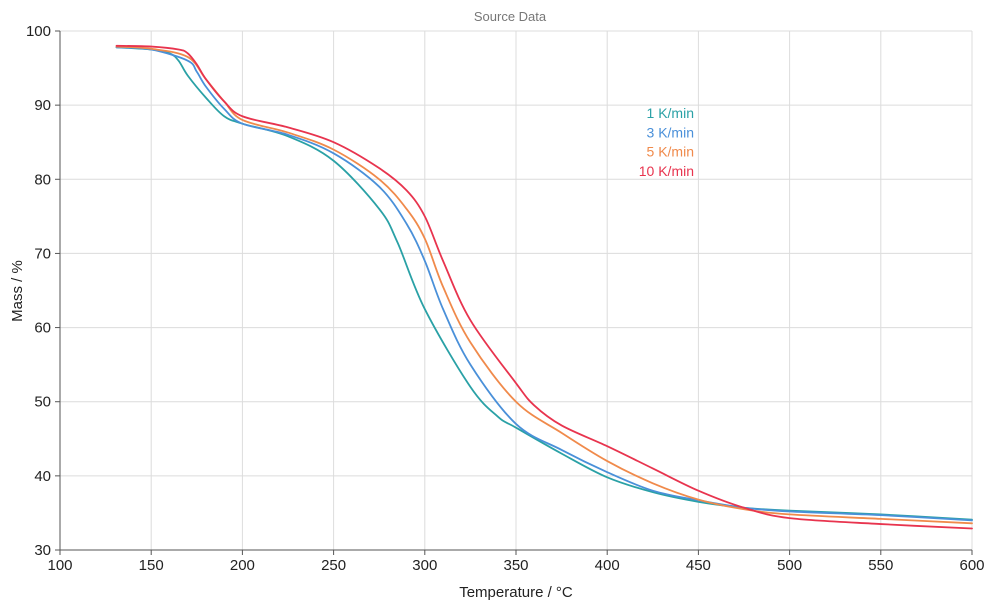 The height and width of the screenshot is (604, 989). I want to click on x-tick-label: 350, so click(515, 565).